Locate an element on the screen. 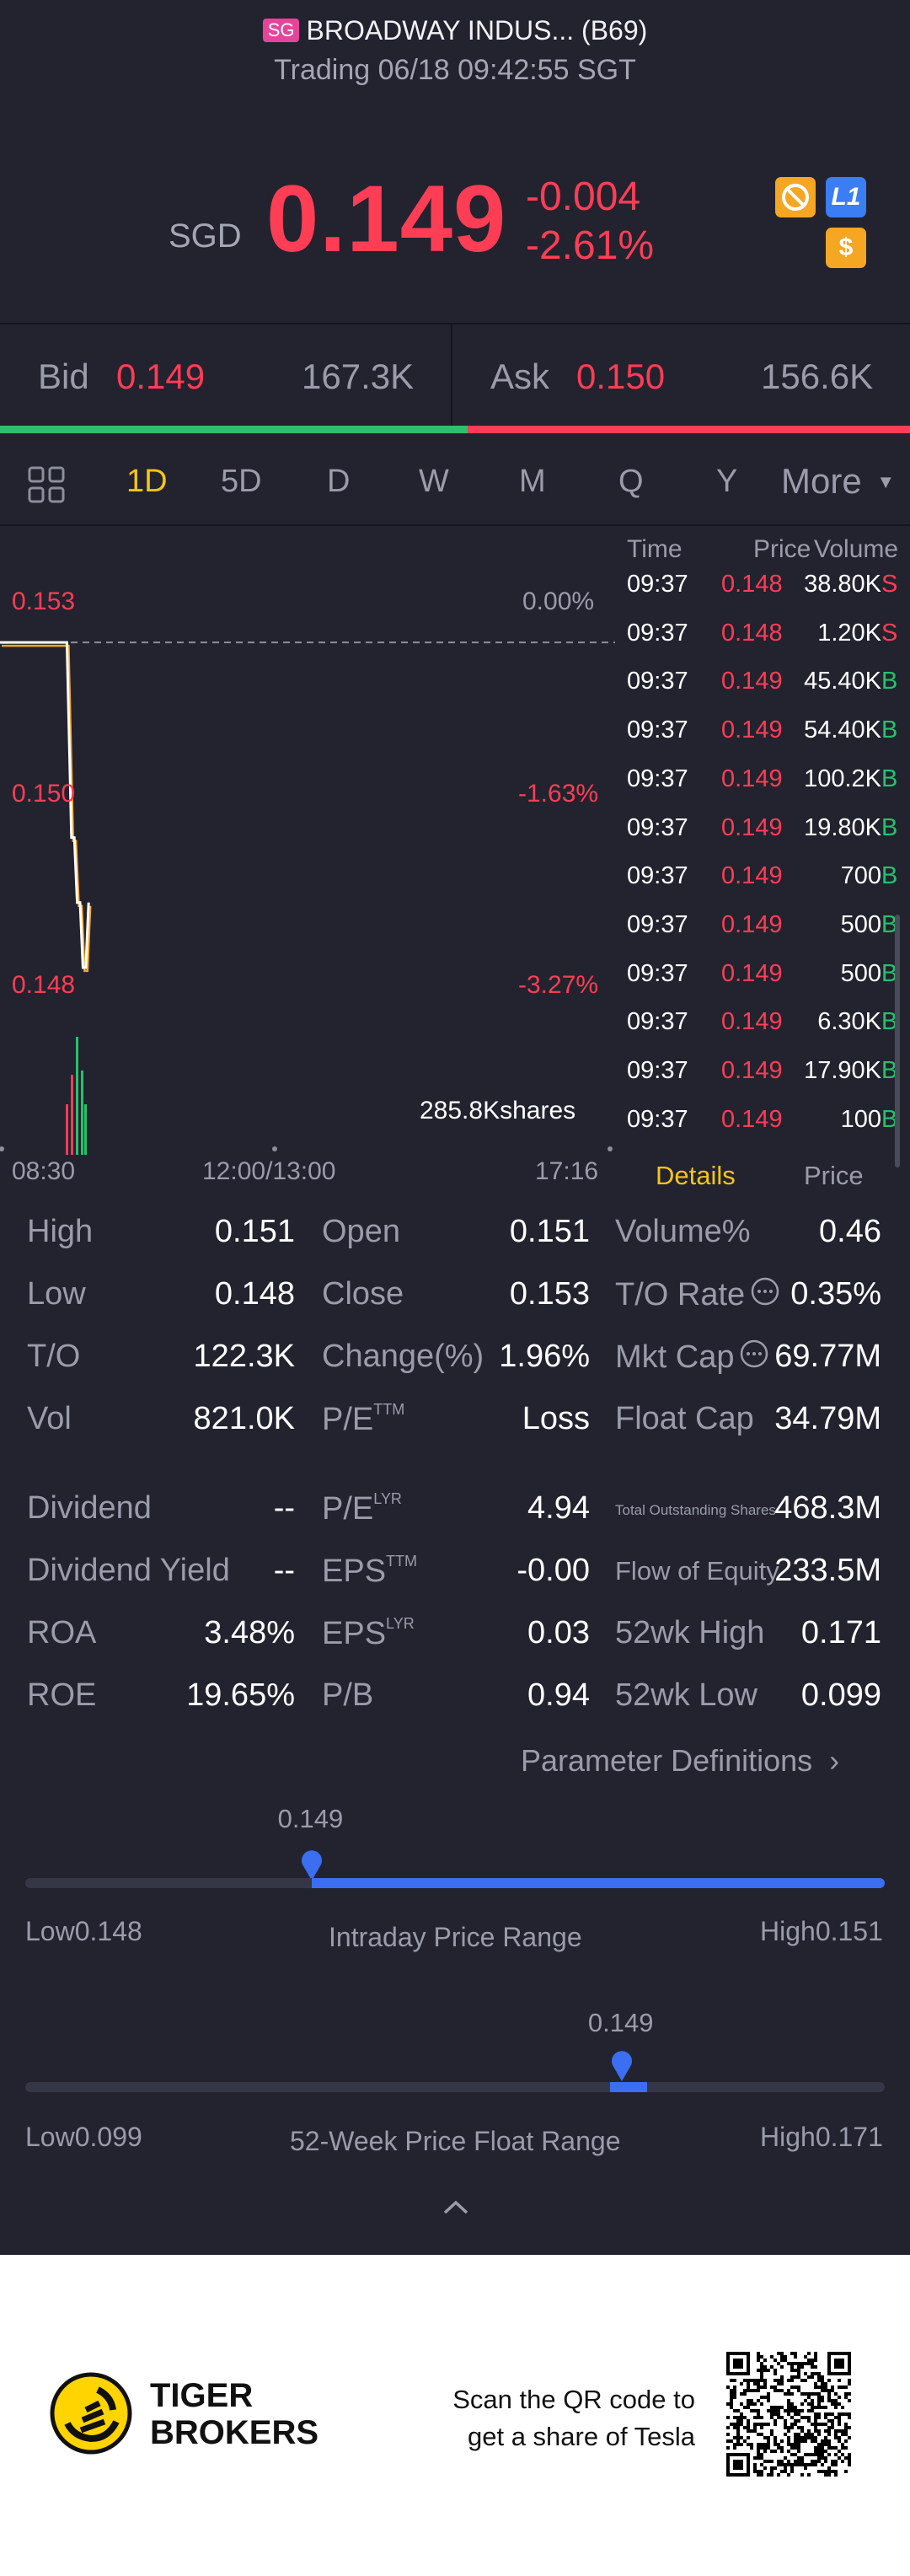 The width and height of the screenshot is (910, 2576). intraday-fill is located at coordinates (598, 1883).